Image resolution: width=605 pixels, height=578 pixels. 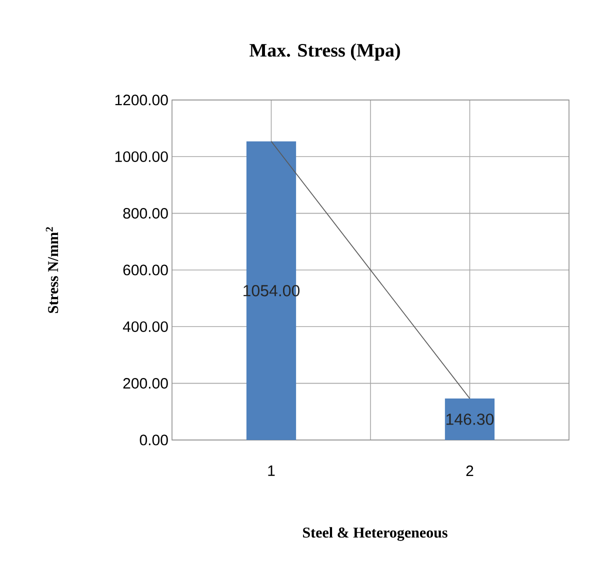 I want to click on y-tick-label: 800.00, so click(x=145, y=213).